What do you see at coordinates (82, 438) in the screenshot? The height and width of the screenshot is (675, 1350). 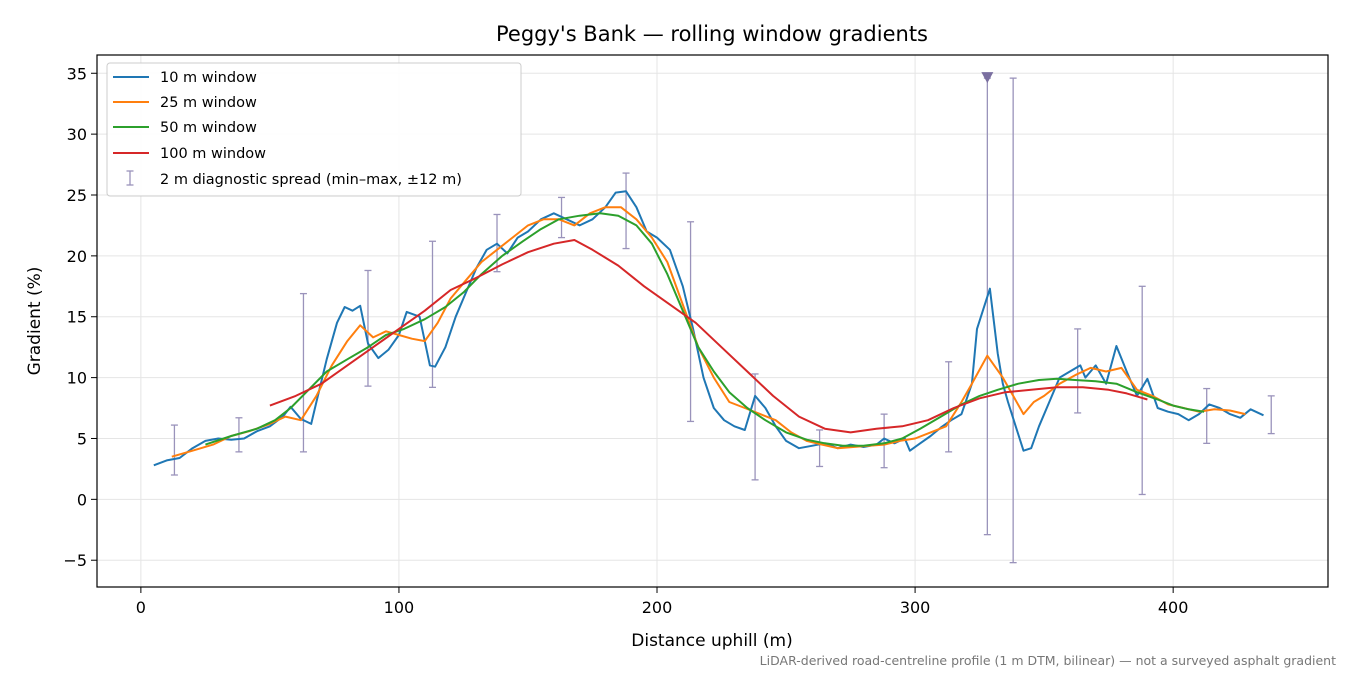 I see `y-tick-label: 5` at bounding box center [82, 438].